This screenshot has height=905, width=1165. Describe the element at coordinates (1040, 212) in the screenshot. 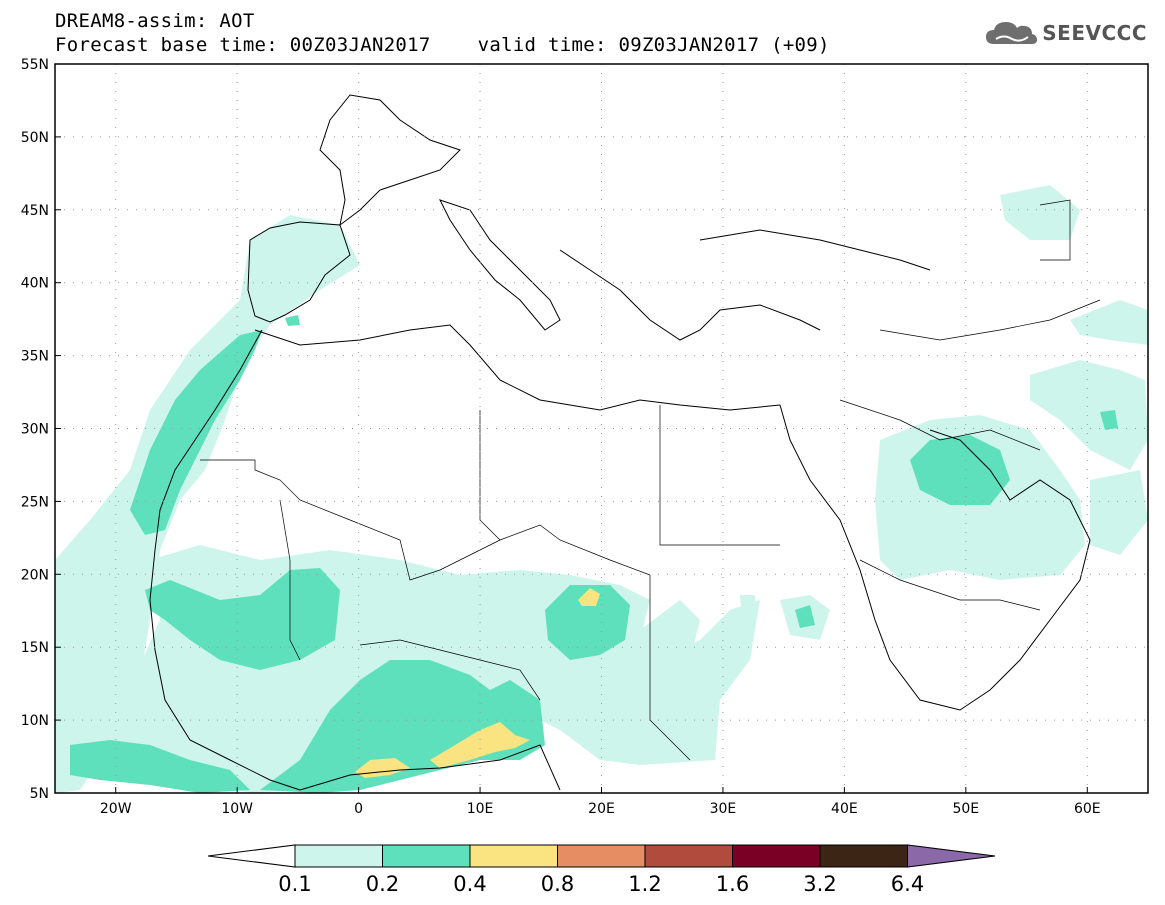

I see `aot-region-caspian` at that location.